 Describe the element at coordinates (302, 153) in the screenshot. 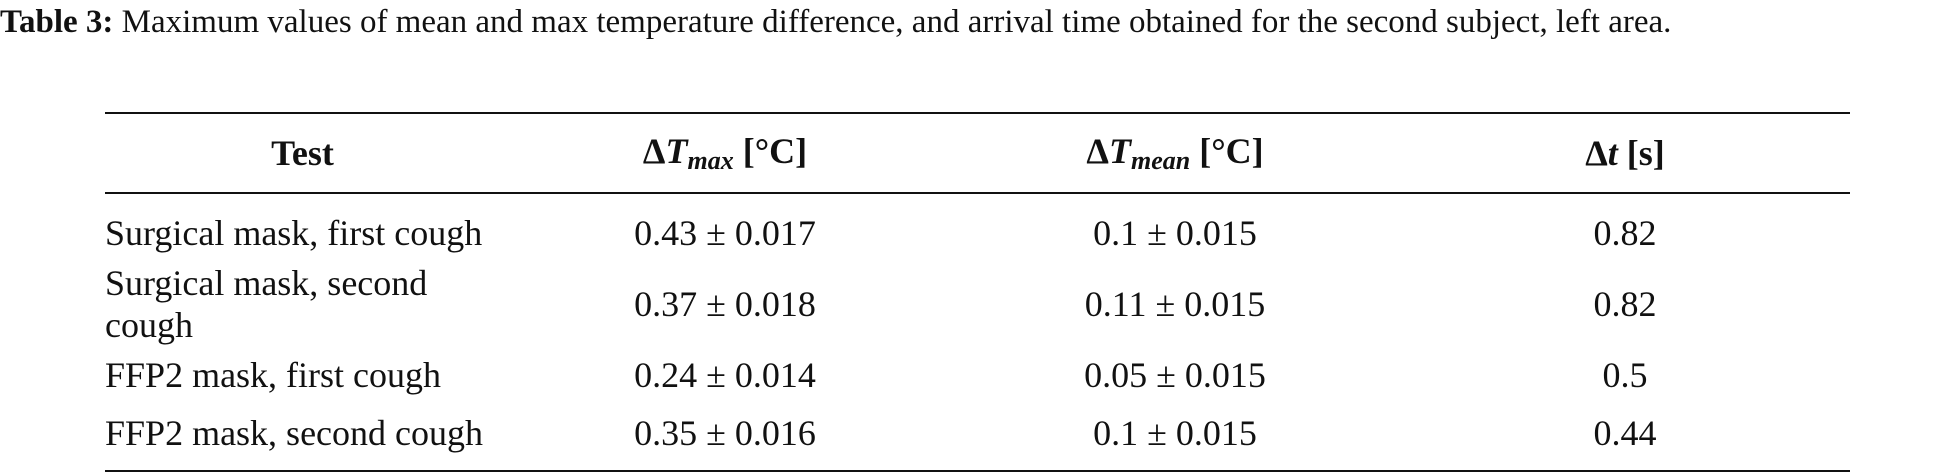

I see `header-test: Test` at that location.